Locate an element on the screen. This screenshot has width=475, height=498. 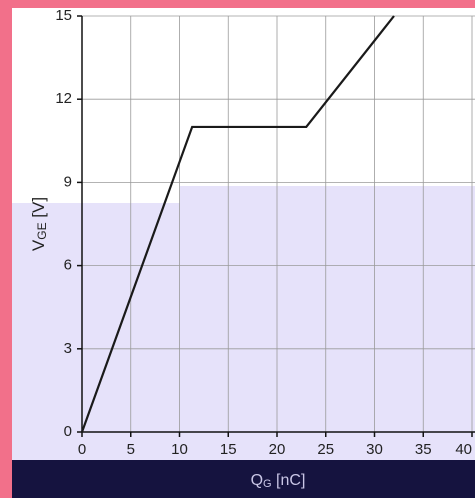
x-tick-label: 5 is located at coordinates (131, 449).